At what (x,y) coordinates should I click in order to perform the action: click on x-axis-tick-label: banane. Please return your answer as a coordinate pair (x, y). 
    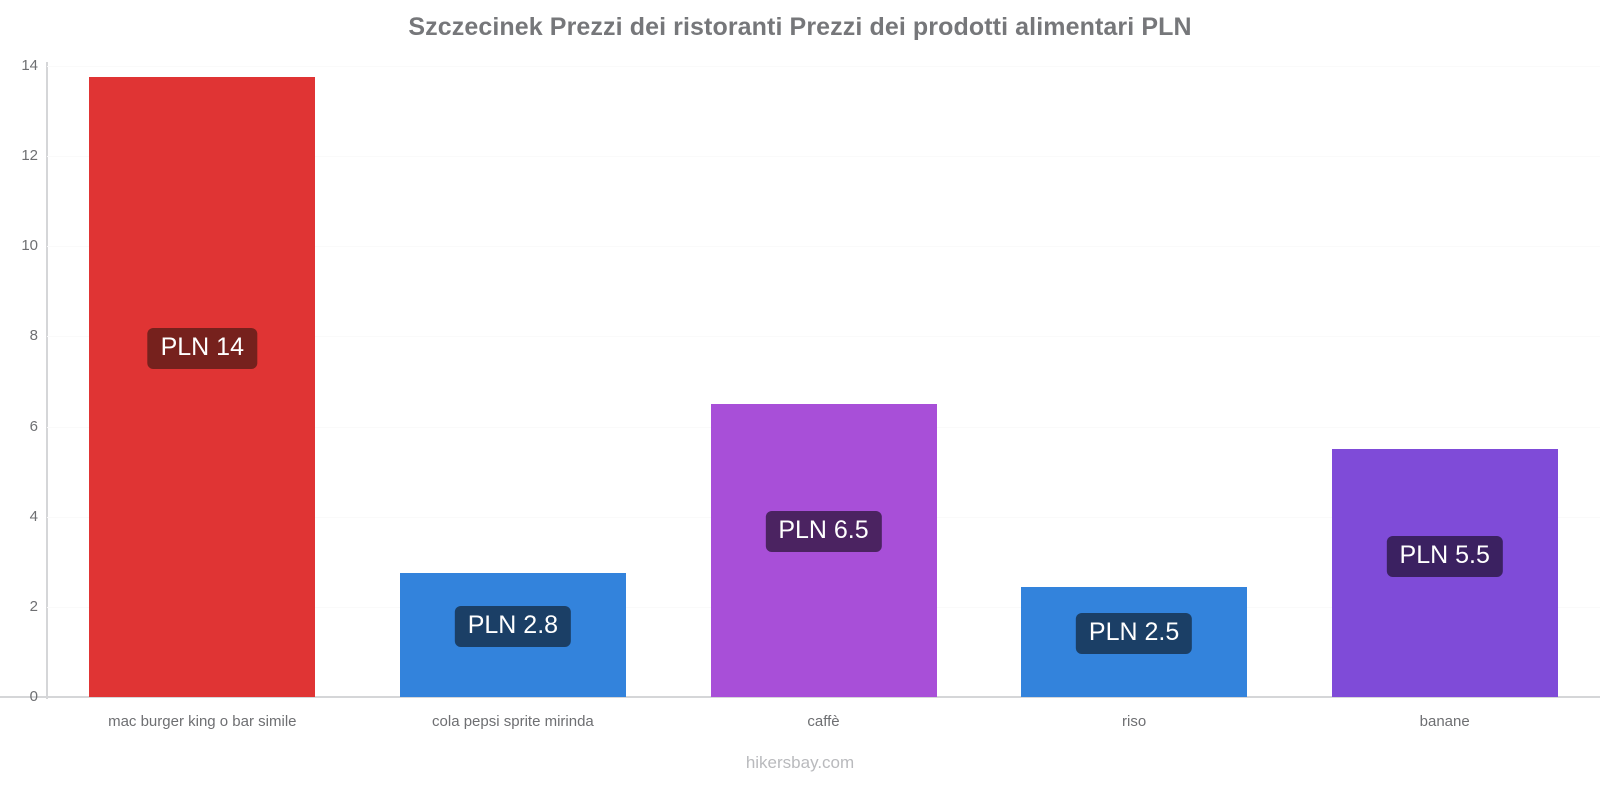
    Looking at the image, I should click on (1444, 721).